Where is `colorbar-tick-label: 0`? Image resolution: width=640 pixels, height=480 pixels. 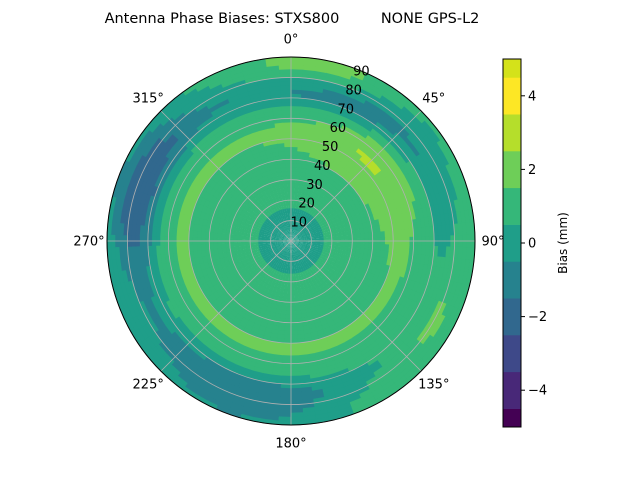
colorbar-tick-label: 0 is located at coordinates (532, 244).